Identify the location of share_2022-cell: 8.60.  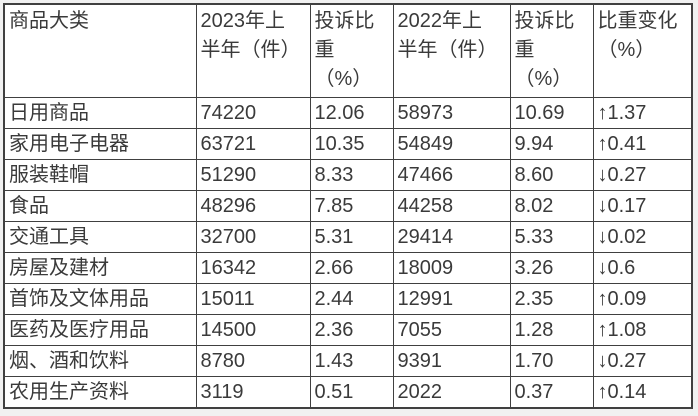
(551, 175).